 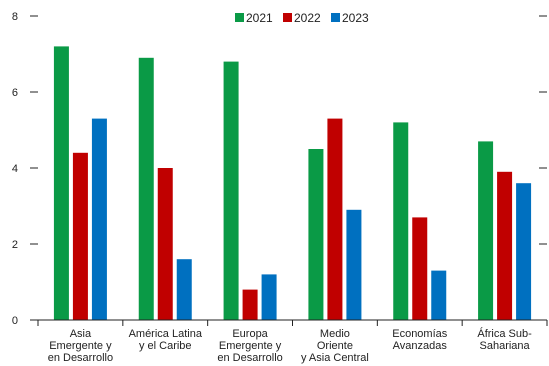 What do you see at coordinates (81, 334) in the screenshot?
I see `x-category-label: Asia` at bounding box center [81, 334].